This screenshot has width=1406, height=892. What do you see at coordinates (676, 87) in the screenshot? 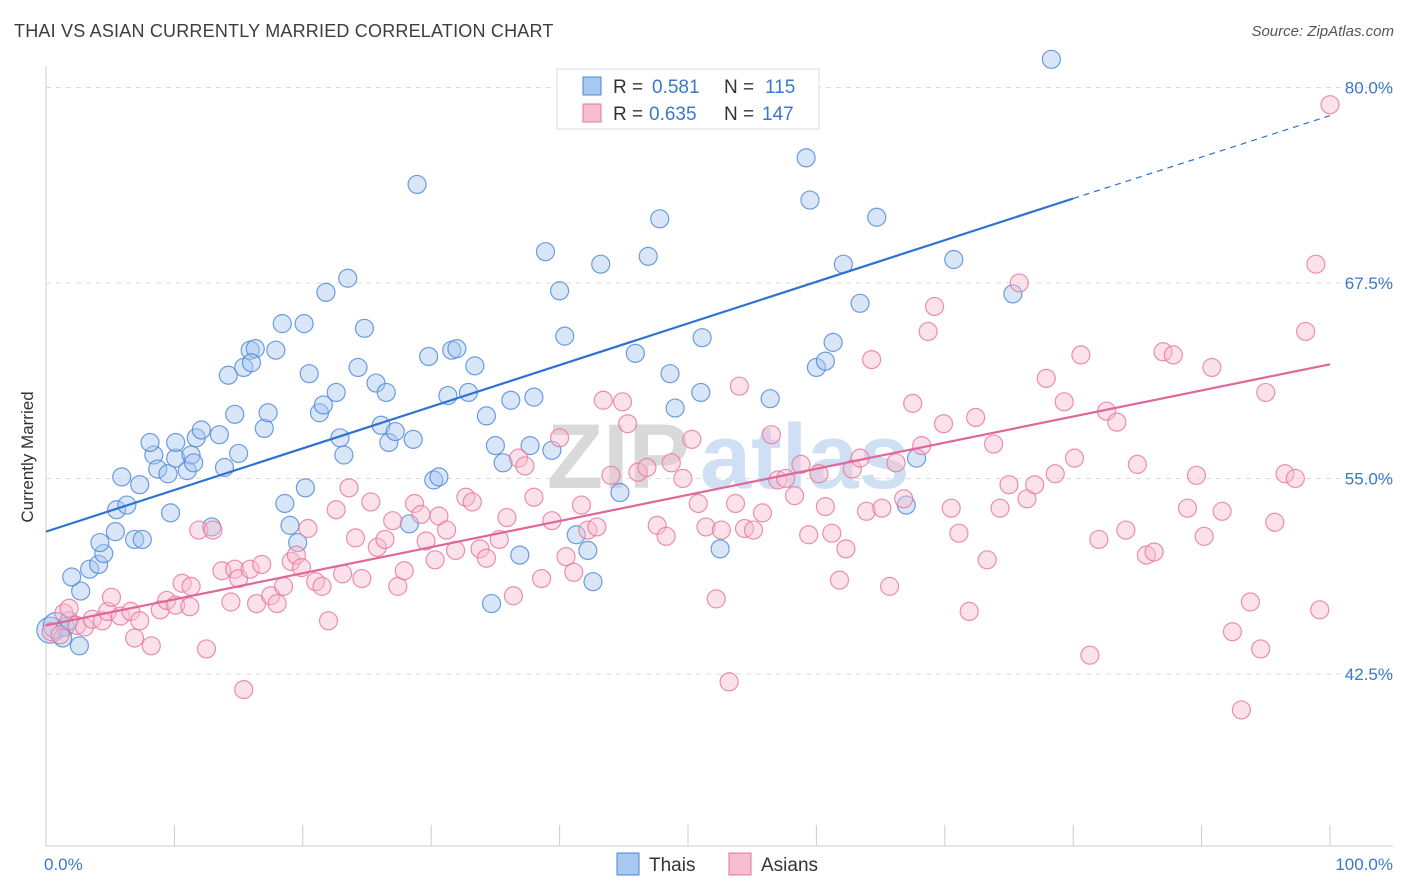
I see `legend-r-value-thais: 0.581` at bounding box center [676, 87].